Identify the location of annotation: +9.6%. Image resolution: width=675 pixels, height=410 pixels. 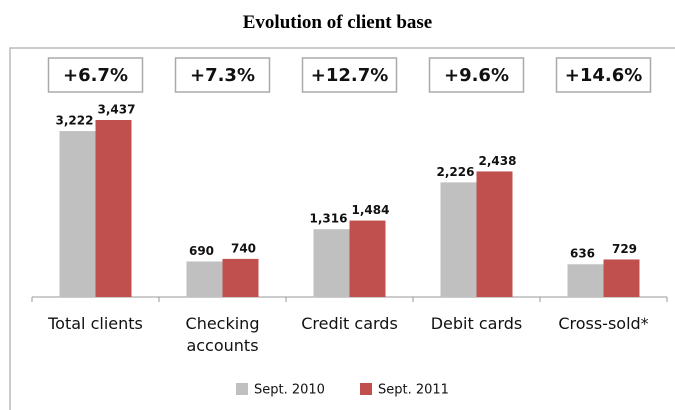
(476, 75).